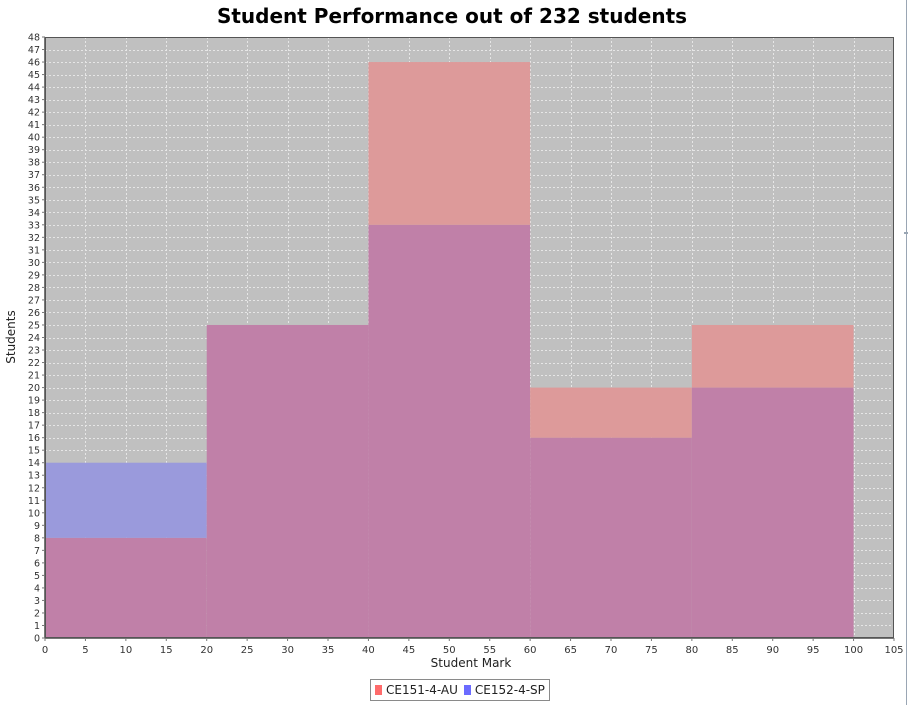  What do you see at coordinates (34, 313) in the screenshot?
I see `y-tick-label: 26` at bounding box center [34, 313].